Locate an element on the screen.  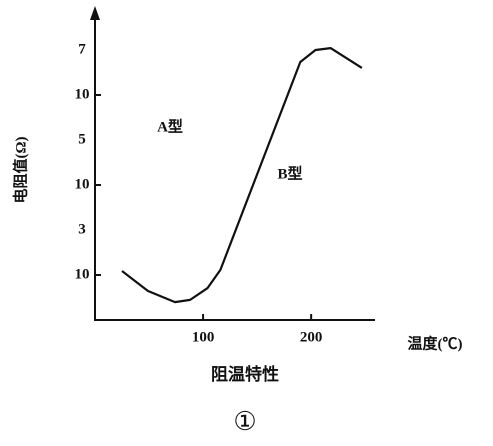
annotation: B型 is located at coordinates (289, 173).